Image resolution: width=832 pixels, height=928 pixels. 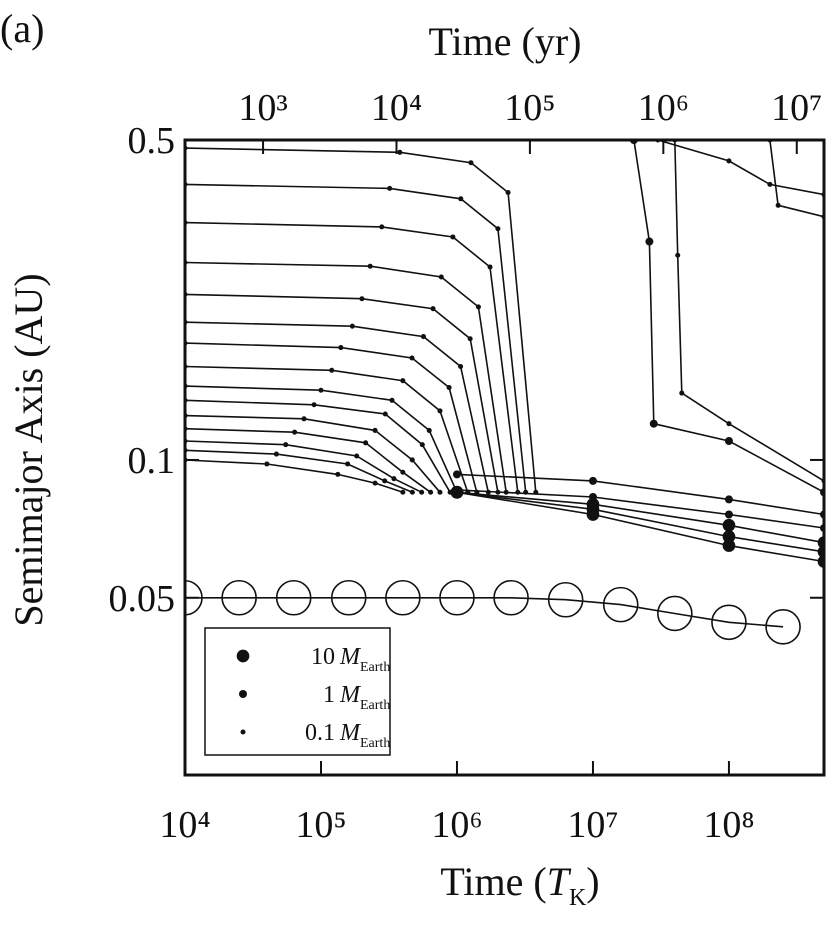 What do you see at coordinates (505, 41) in the screenshot?
I see `x2-axis-title: Time (yr)` at bounding box center [505, 41].